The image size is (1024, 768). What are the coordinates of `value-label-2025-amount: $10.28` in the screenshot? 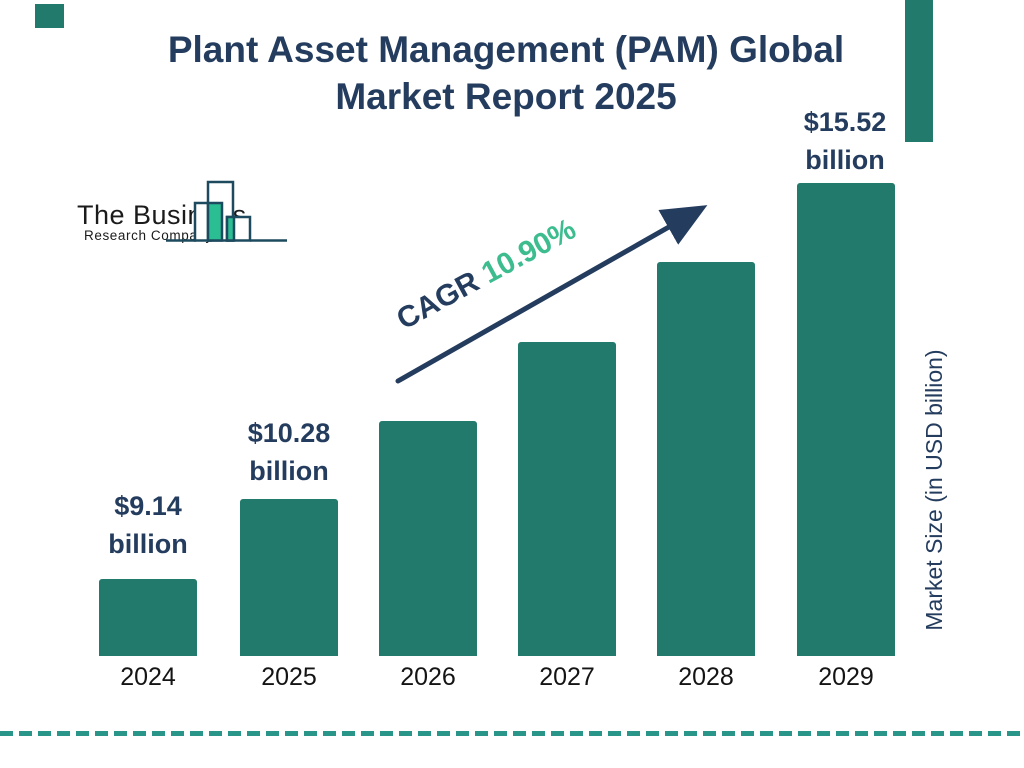 It's located at (289, 433).